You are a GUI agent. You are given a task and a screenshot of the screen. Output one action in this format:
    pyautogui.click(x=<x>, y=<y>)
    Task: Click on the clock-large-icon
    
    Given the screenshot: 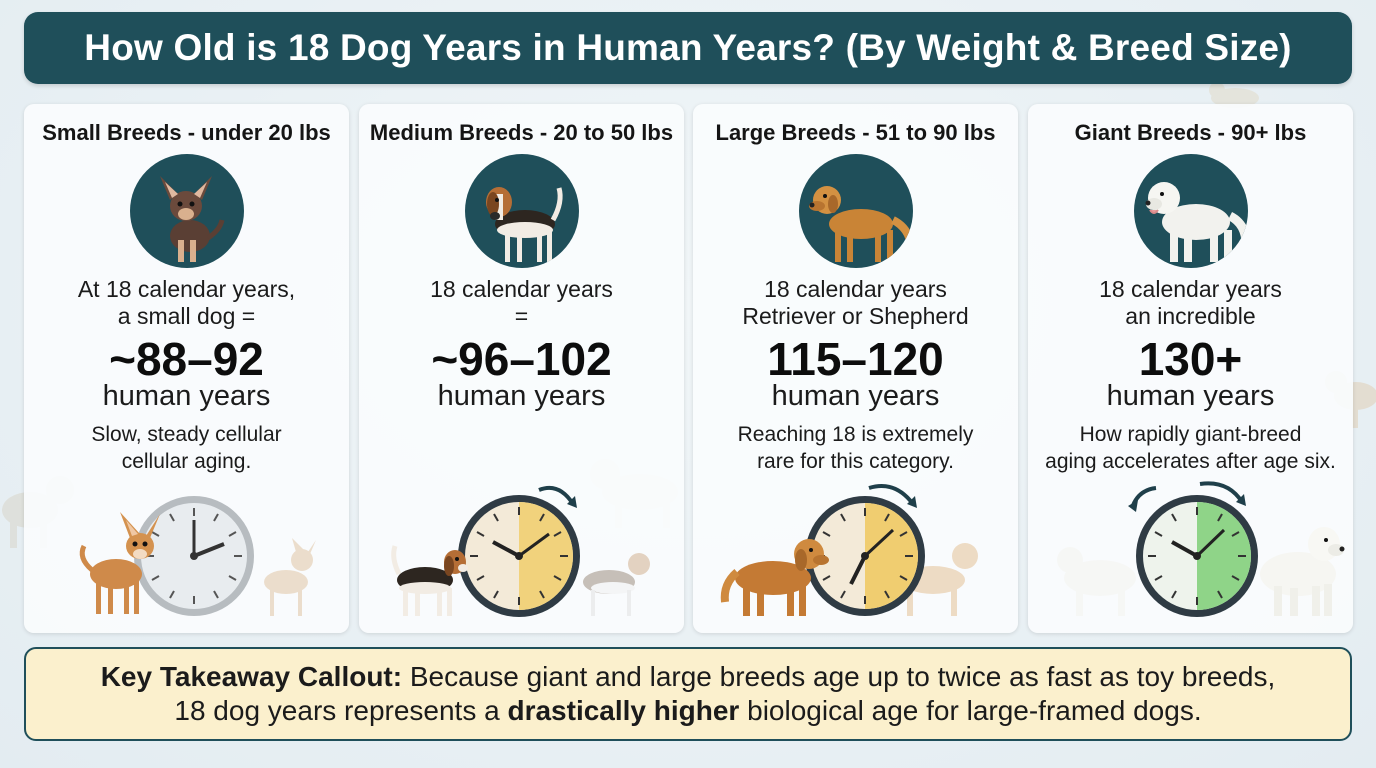 What is the action you would take?
    pyautogui.click(x=865, y=556)
    